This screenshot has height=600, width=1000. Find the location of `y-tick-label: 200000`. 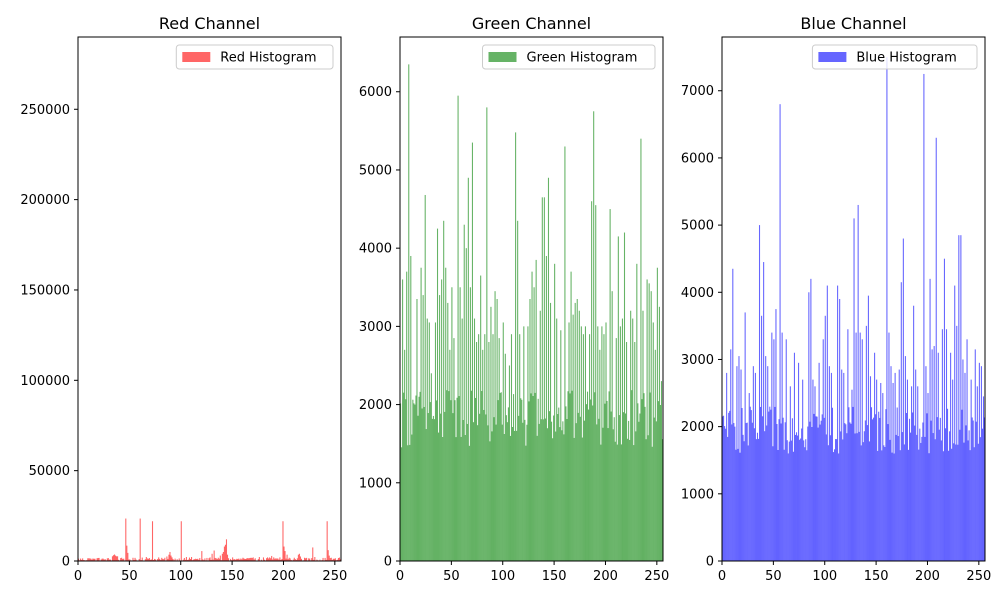

y-tick-label: 200000 is located at coordinates (45, 200).